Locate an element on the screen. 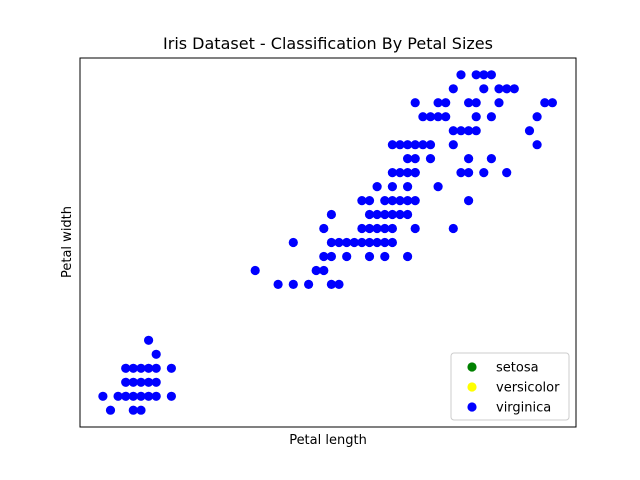 This screenshot has width=640, height=480. legend-label-virginica: virginica is located at coordinates (523, 408).